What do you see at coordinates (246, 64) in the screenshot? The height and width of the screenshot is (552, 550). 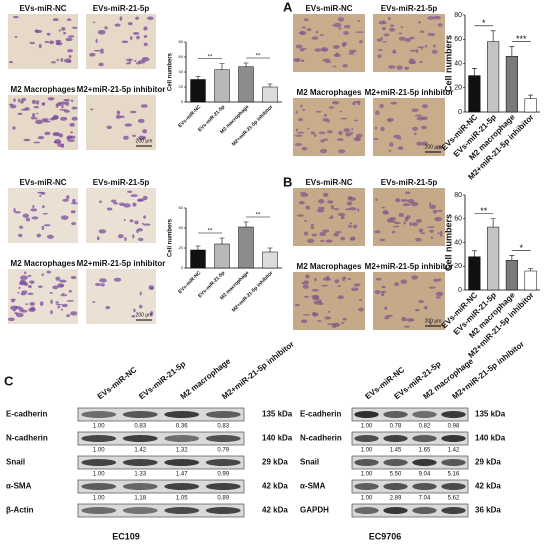 I see `error-bar` at bounding box center [246, 64].